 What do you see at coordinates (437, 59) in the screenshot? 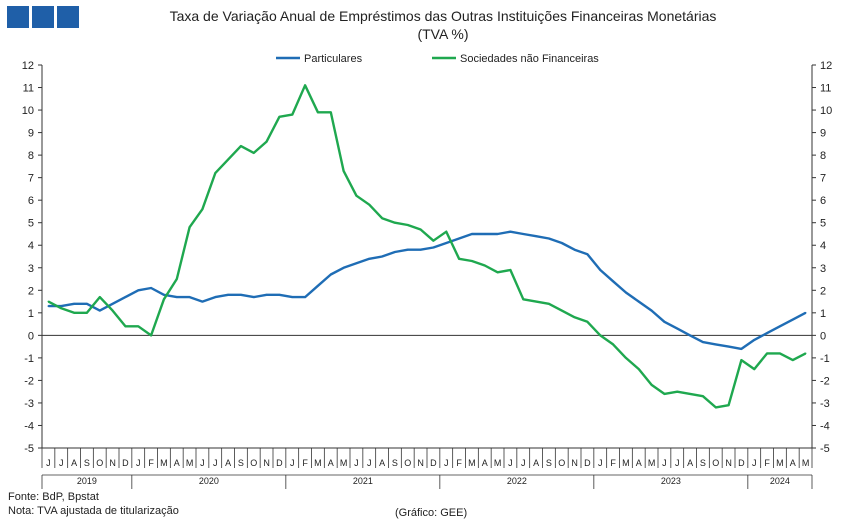
I see `legend: Particulares Sociedades não Financeiras` at bounding box center [437, 59].